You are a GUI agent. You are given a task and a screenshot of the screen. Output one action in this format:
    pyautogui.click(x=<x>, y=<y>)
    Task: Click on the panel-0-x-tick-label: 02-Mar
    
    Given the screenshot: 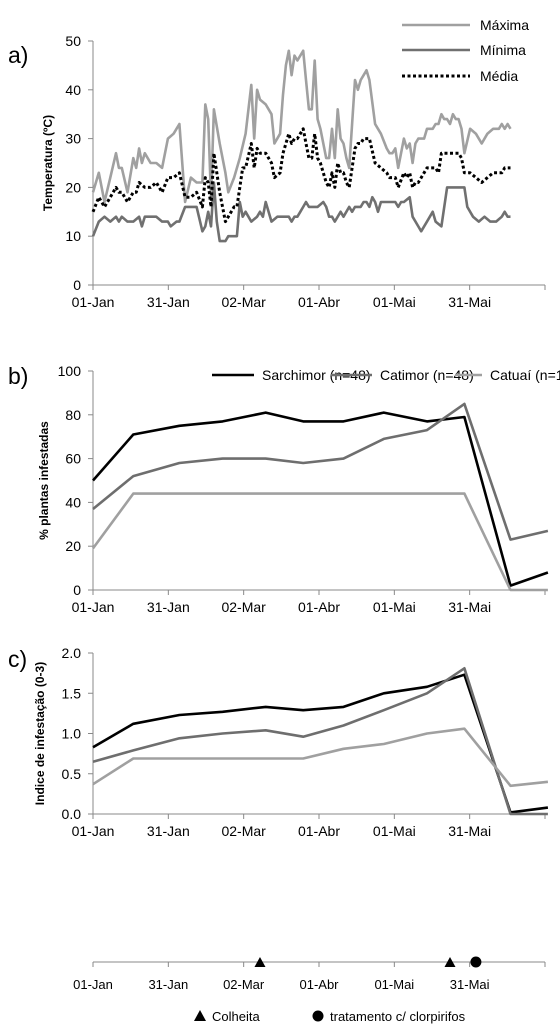 What is the action you would take?
    pyautogui.click(x=243, y=302)
    